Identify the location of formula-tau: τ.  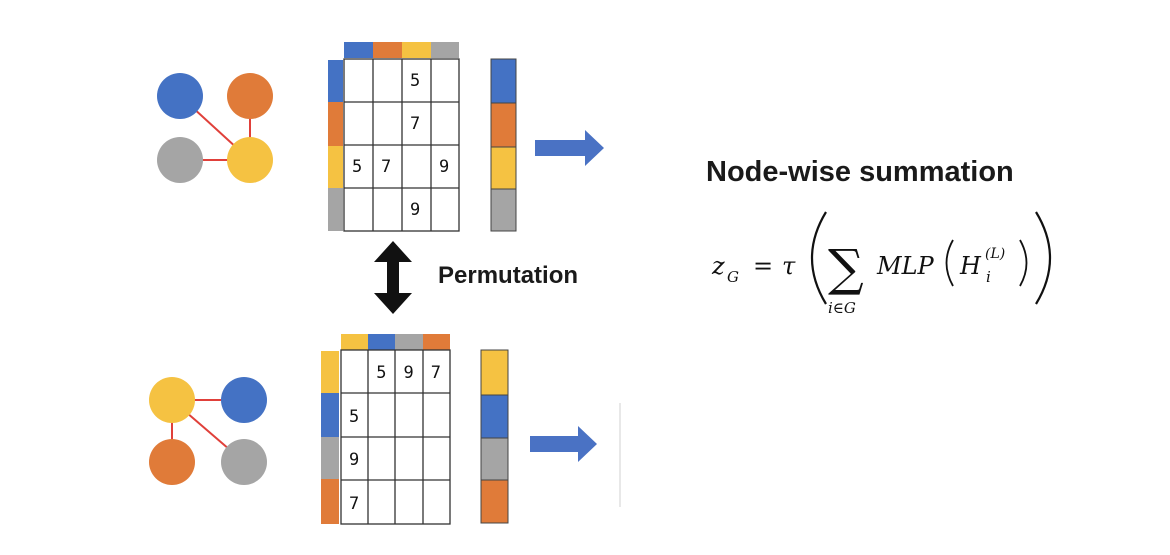
(789, 266).